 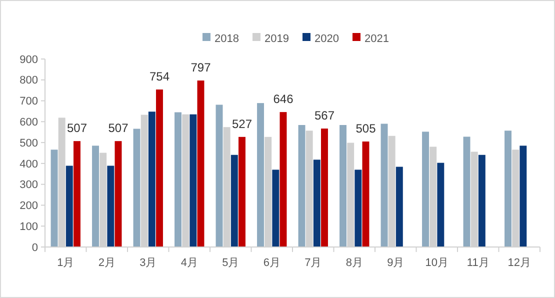 What do you see at coordinates (366, 129) in the screenshot?
I see `data-label: 505` at bounding box center [366, 129].